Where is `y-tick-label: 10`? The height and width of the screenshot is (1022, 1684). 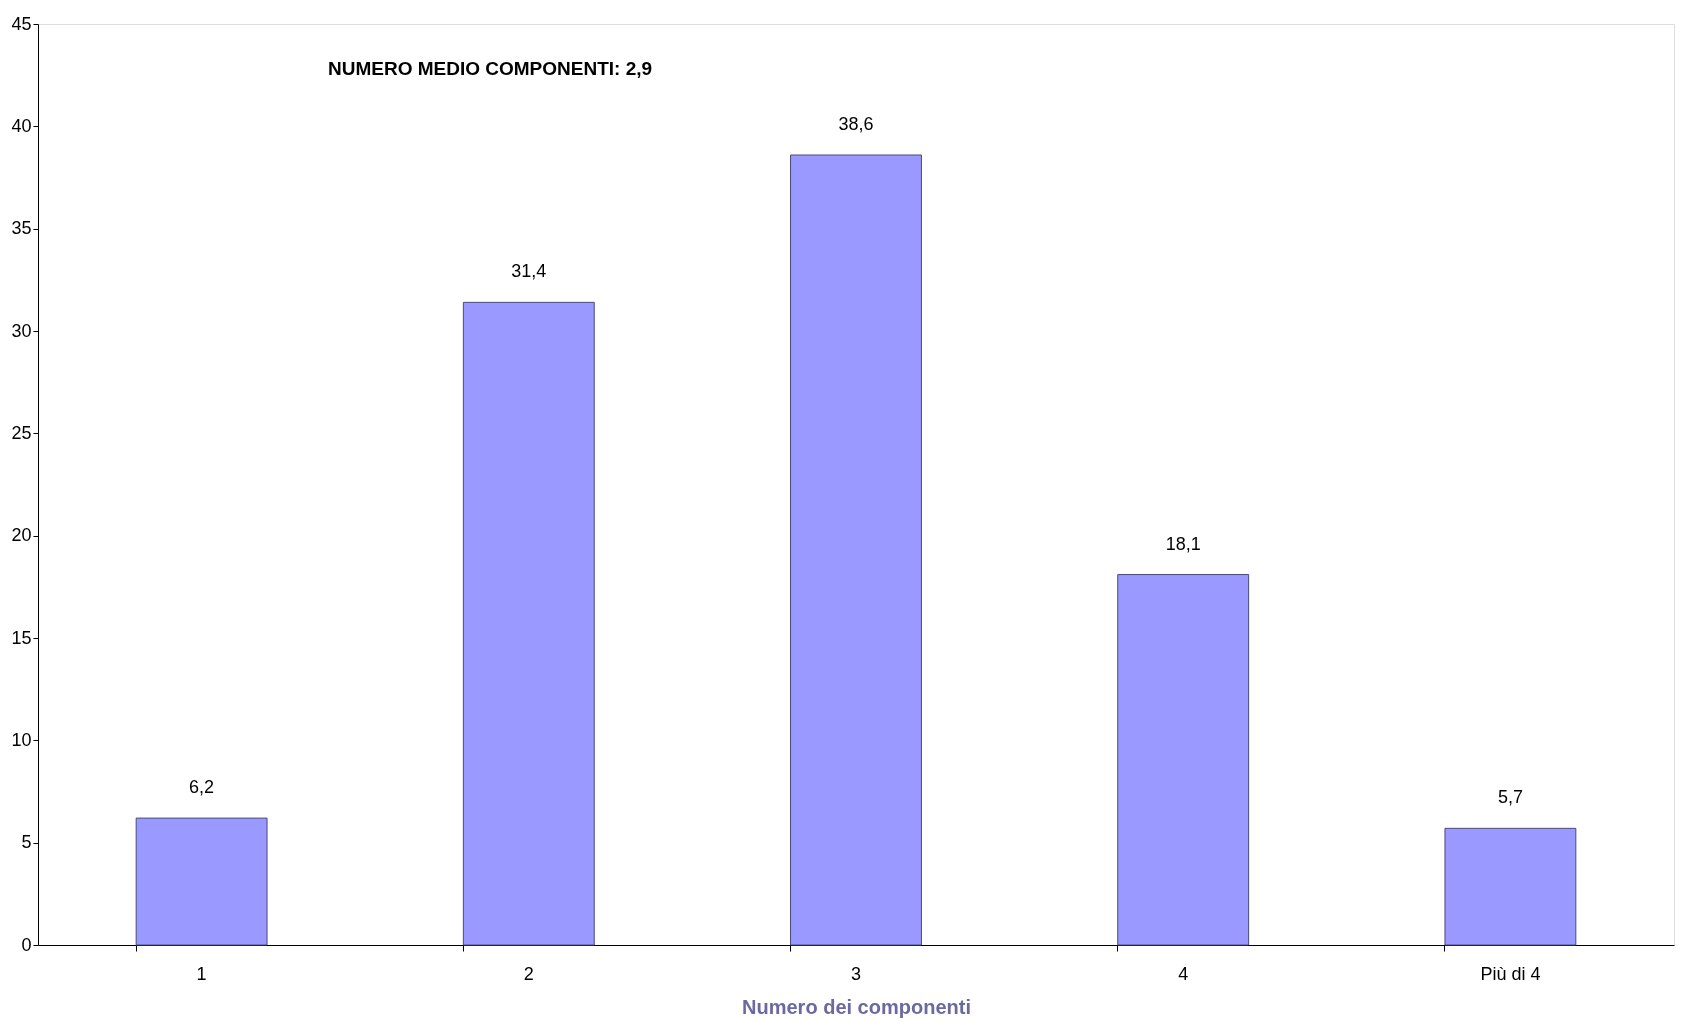
y-tick-label: 10 is located at coordinates (21, 739).